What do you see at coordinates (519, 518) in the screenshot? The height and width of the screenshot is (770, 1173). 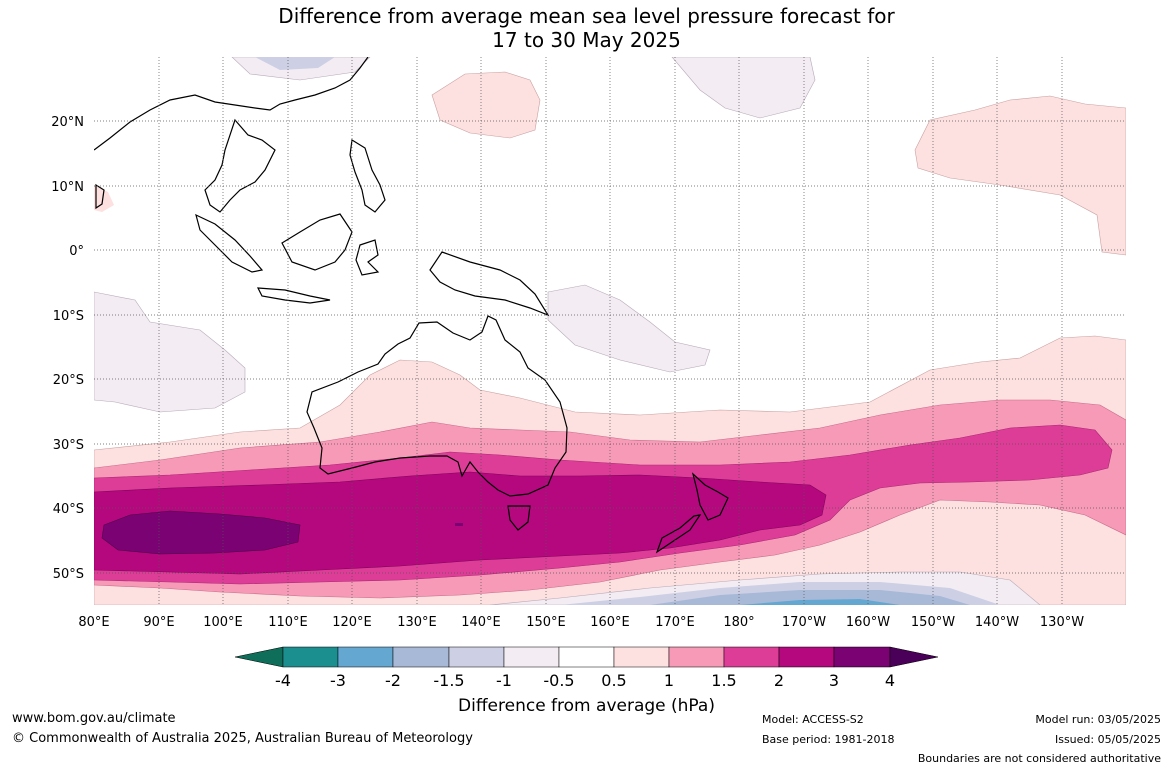 I see `tasmania-coastline` at bounding box center [519, 518].